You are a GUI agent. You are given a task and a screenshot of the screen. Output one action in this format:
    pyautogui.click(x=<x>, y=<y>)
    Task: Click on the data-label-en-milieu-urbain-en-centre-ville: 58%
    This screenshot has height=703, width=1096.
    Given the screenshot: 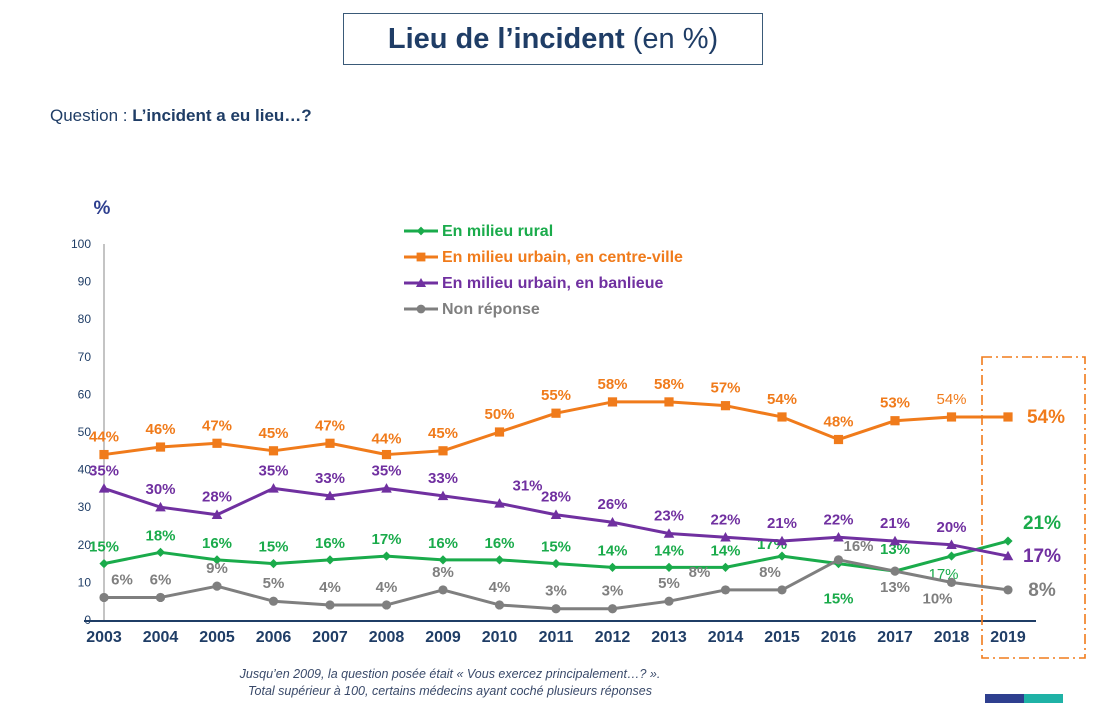 What is the action you would take?
    pyautogui.click(x=669, y=384)
    